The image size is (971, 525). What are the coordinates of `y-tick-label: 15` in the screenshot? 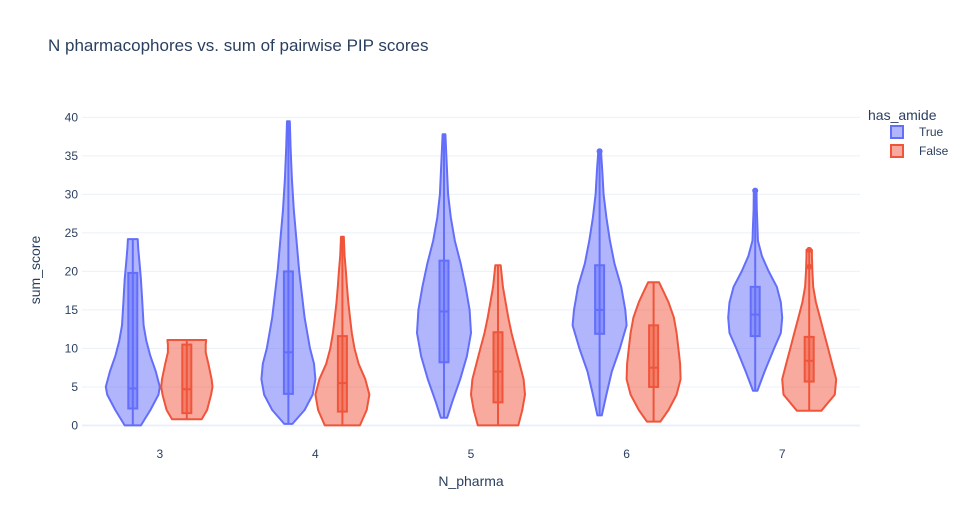 It's located at (72, 310).